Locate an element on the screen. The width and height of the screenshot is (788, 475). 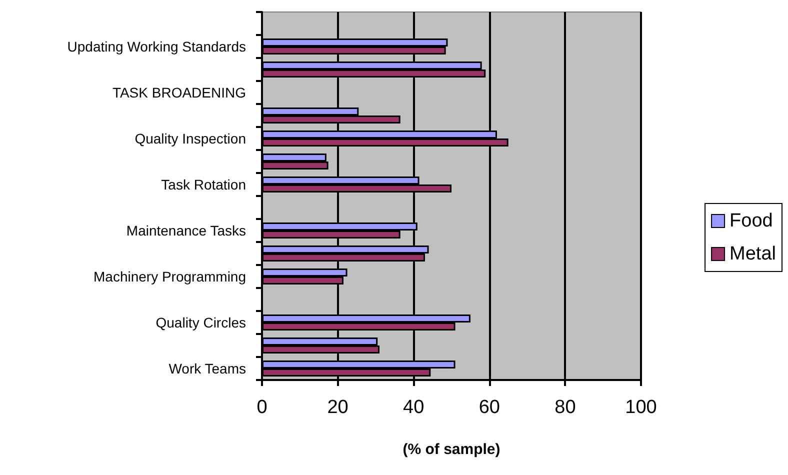
x-axis-title: (% of sample) is located at coordinates (451, 449).